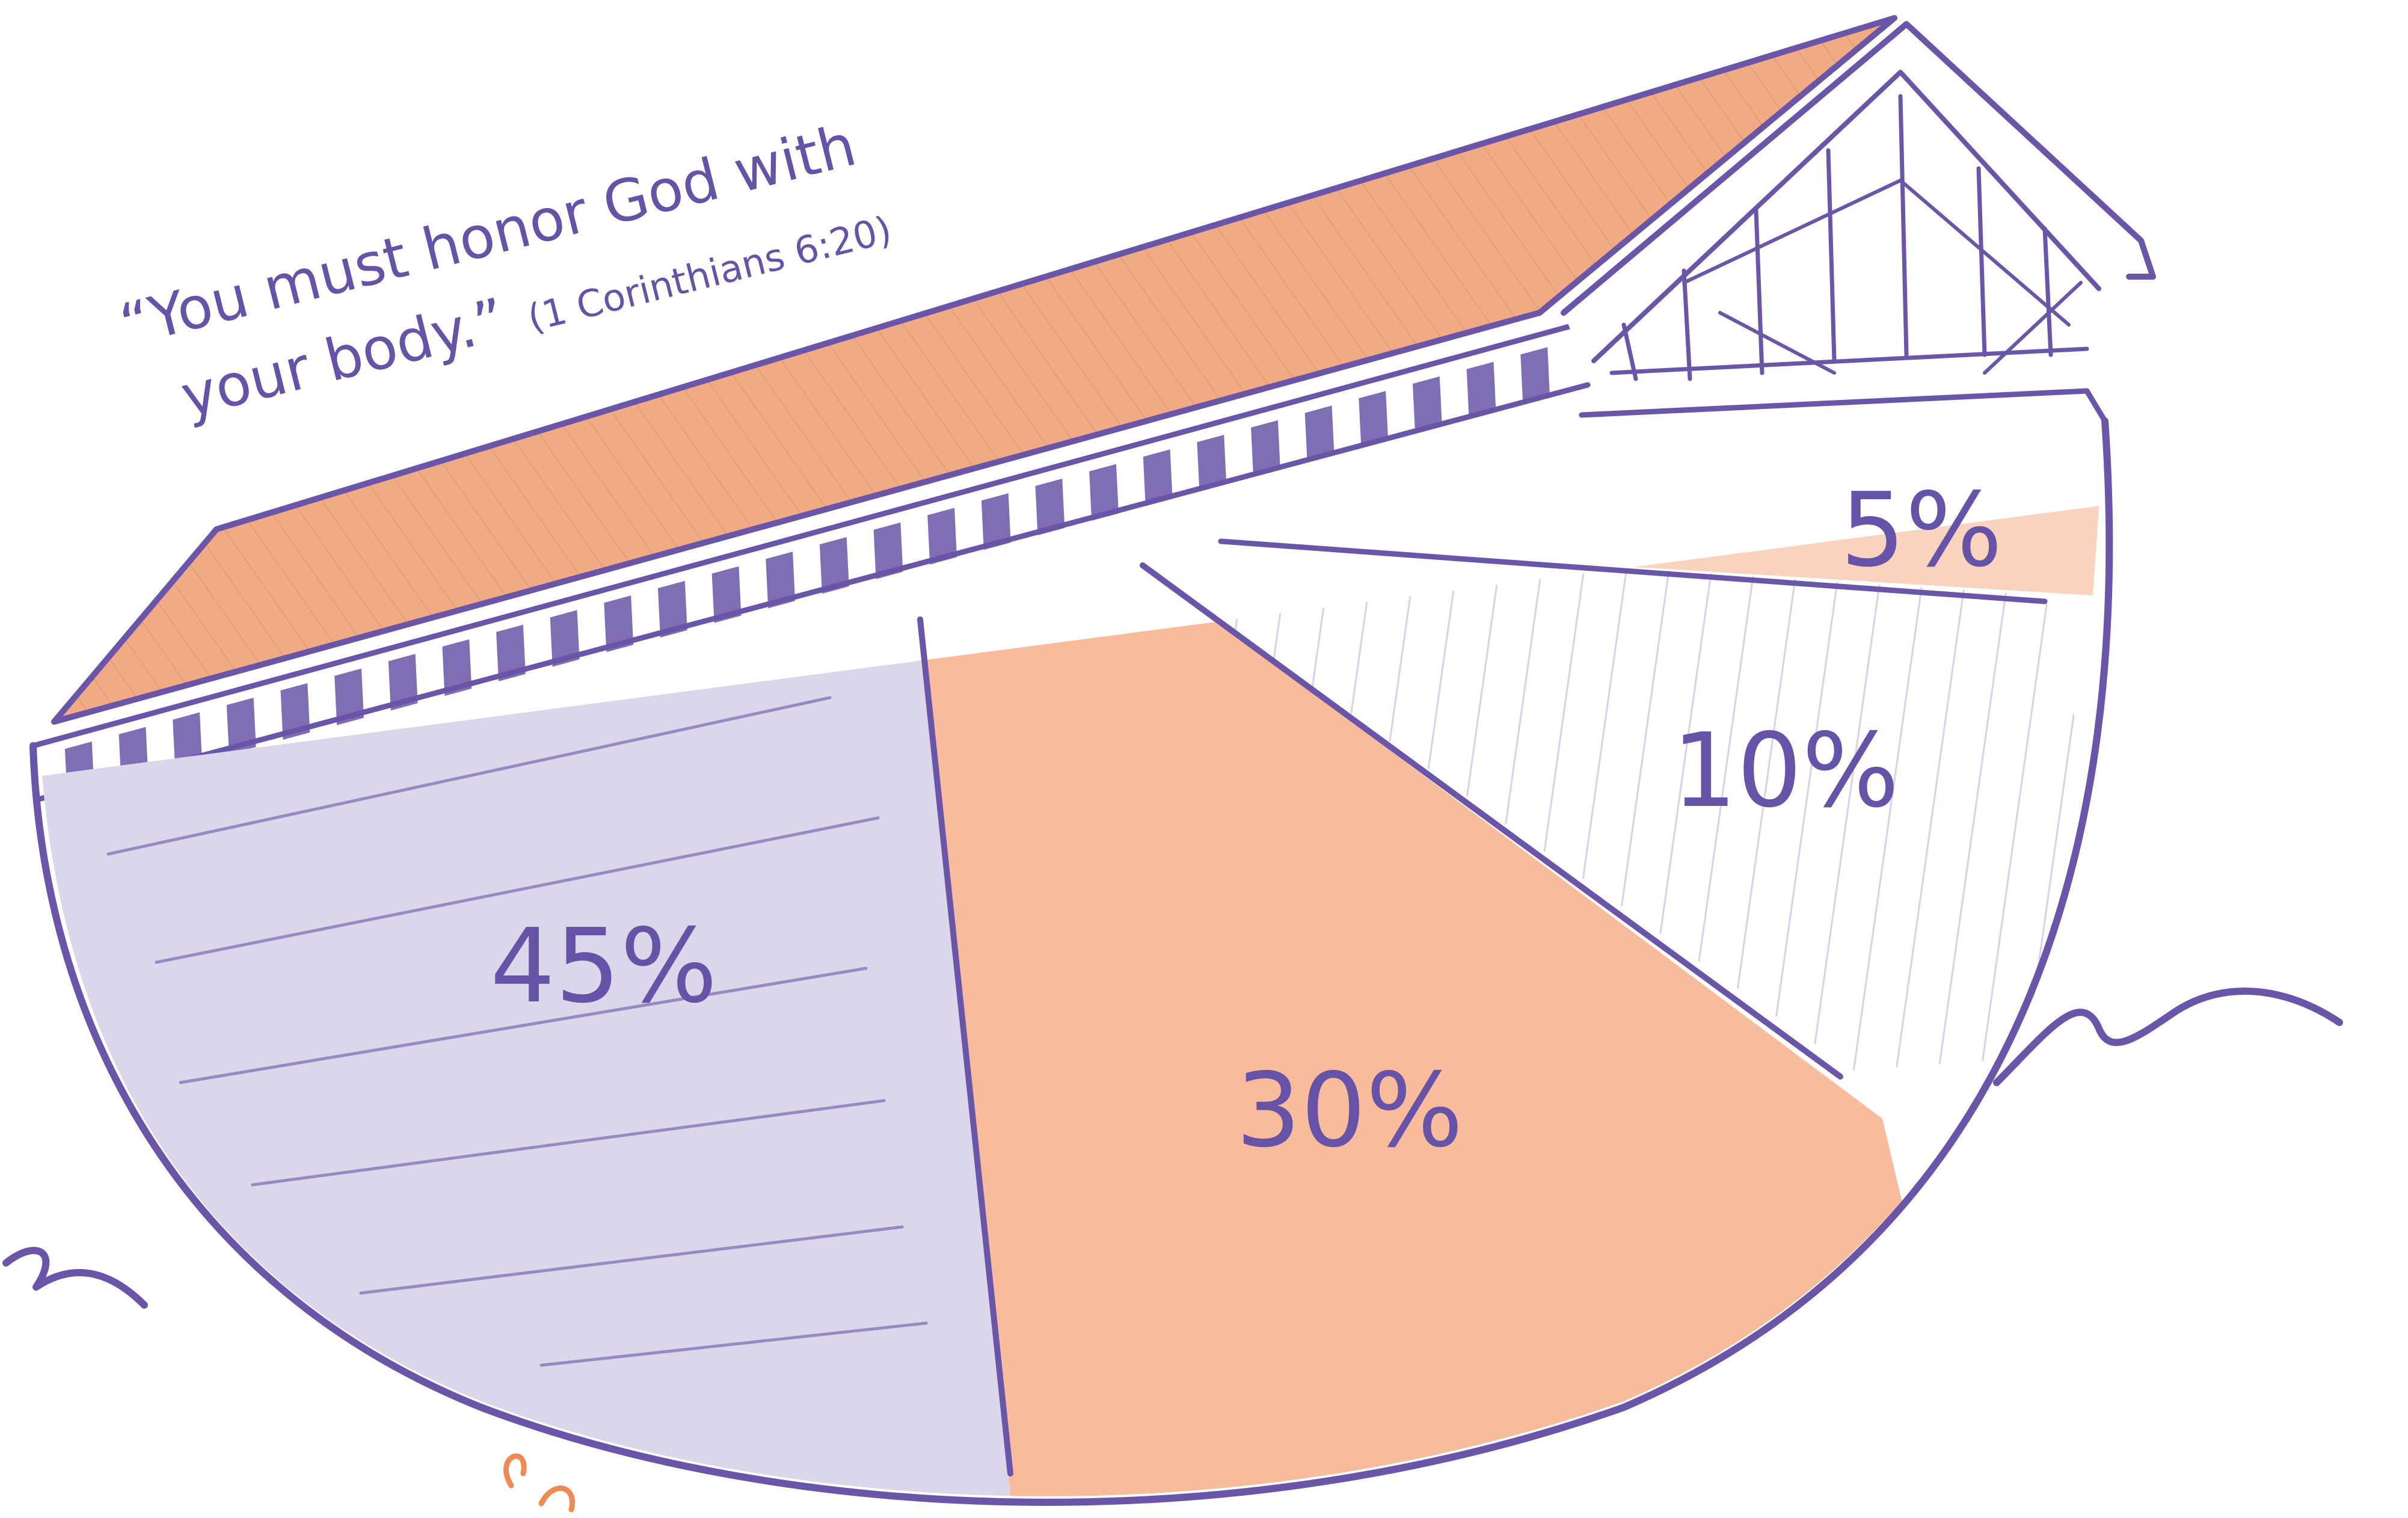 The width and height of the screenshot is (2408, 1518). What do you see at coordinates (1921, 531) in the screenshot?
I see `slice-label-5: 5%` at bounding box center [1921, 531].